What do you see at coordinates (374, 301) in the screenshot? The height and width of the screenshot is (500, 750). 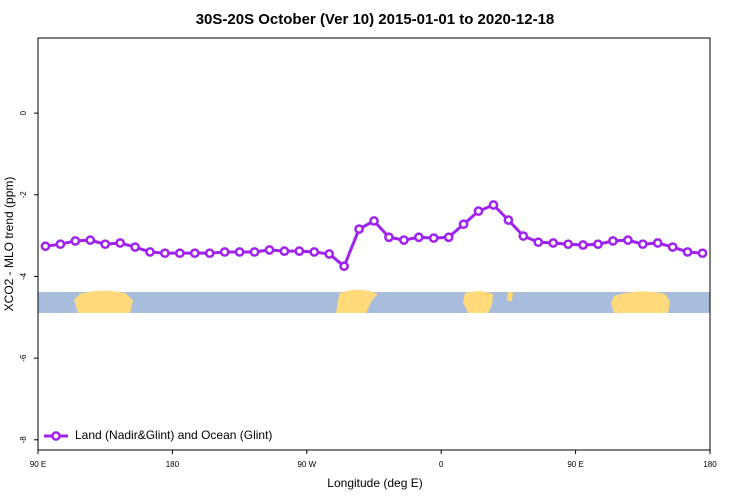 I see `land-ocean-strip` at bounding box center [374, 301].